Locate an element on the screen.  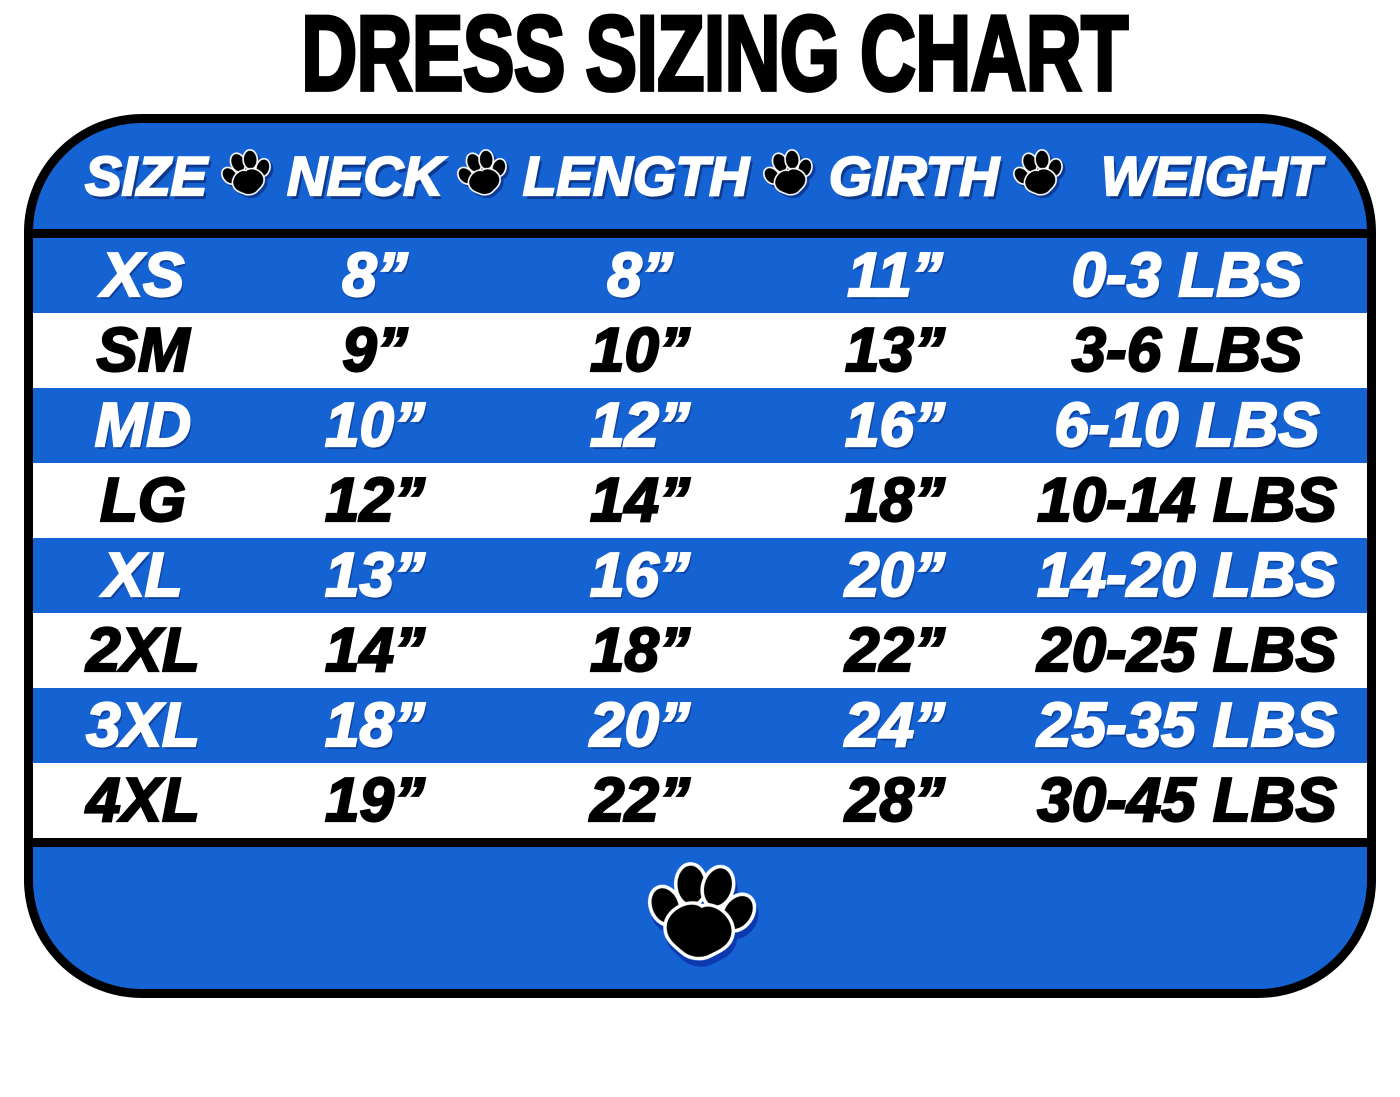
cell-weight: 25-35 LBS is located at coordinates (1187, 725).